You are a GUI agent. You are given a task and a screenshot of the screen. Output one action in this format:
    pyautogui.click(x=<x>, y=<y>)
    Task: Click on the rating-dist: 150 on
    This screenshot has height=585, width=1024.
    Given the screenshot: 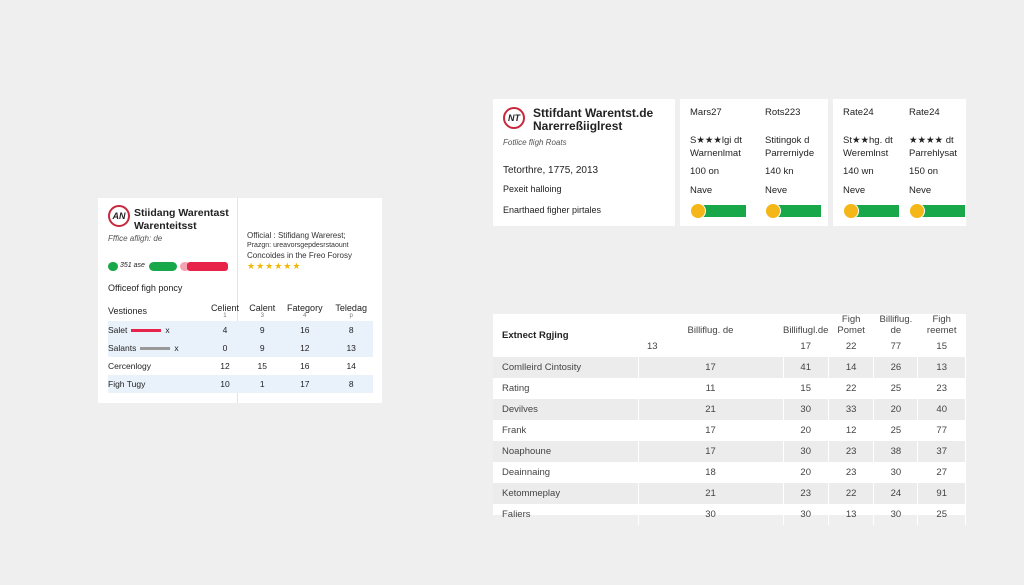 What is the action you would take?
    pyautogui.click(x=924, y=171)
    